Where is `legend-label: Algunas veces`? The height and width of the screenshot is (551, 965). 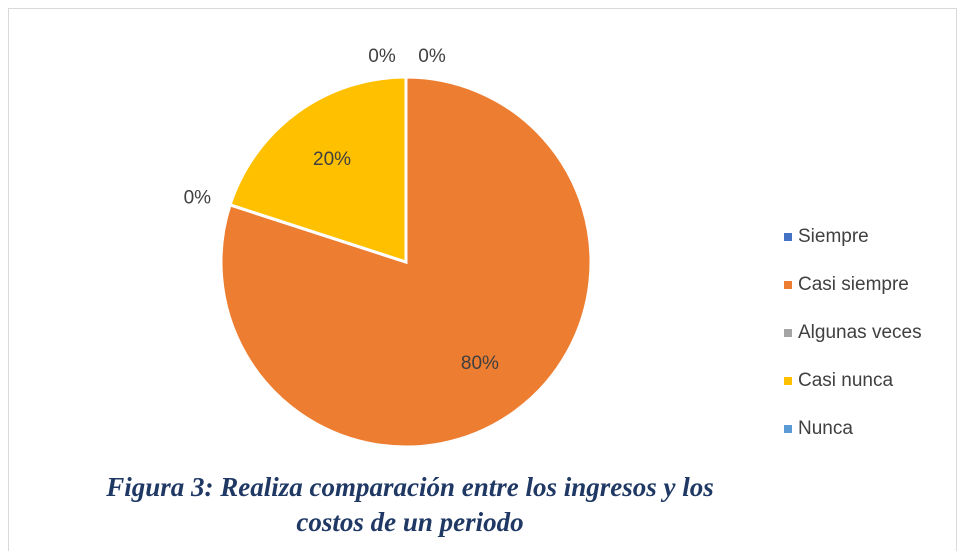 legend-label: Algunas veces is located at coordinates (860, 332).